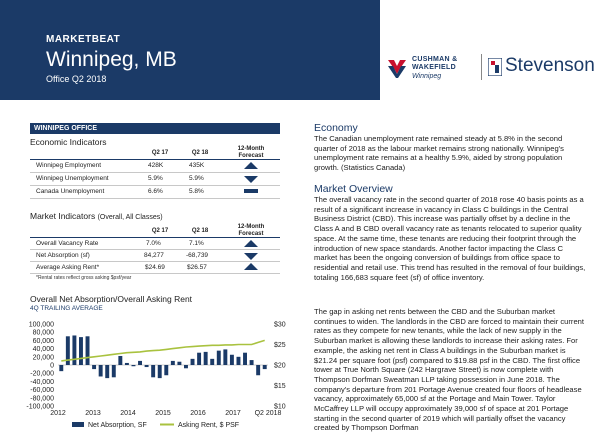 The height and width of the screenshot is (440, 600). What do you see at coordinates (72, 178) in the screenshot?
I see `econ-row-label: Winnipeg Unemployment` at bounding box center [72, 178].